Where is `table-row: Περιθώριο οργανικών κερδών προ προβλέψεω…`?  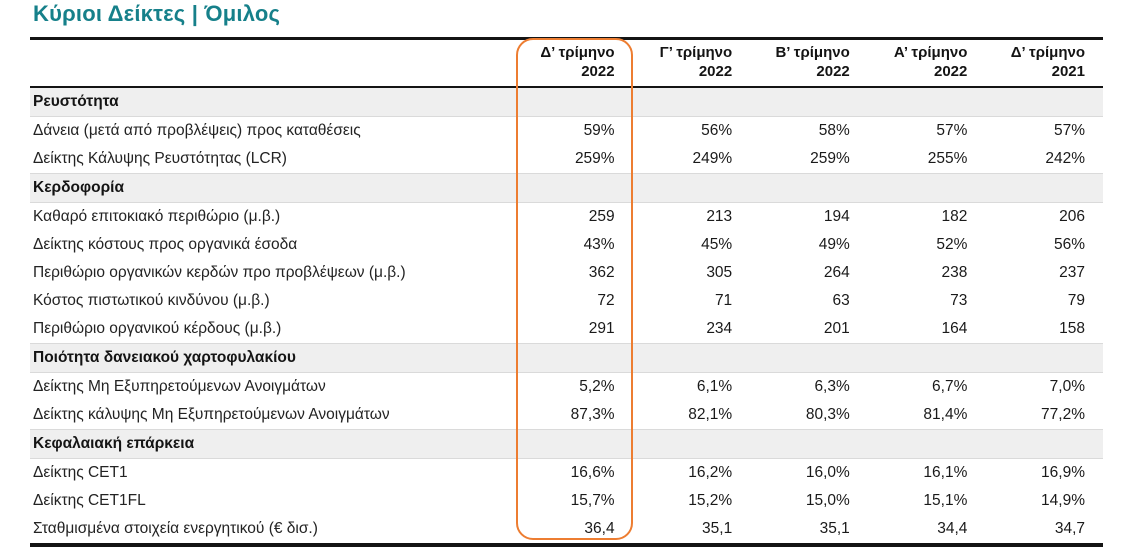
table-row: Περιθώριο οργανικών κερδών προ προβλέψεω… is located at coordinates (566, 273).